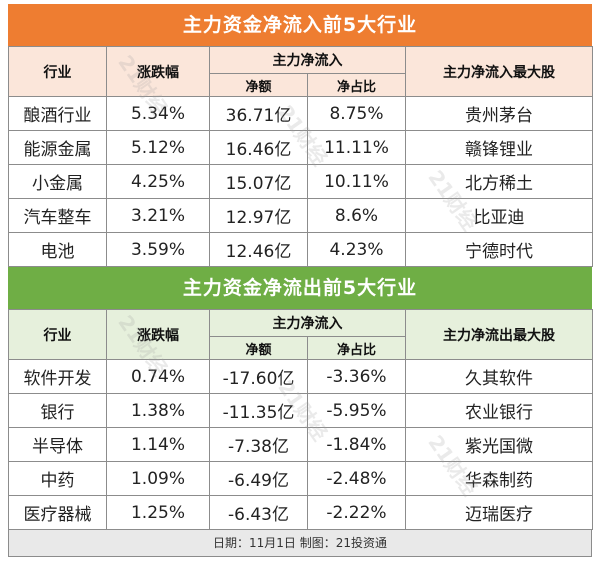 This screenshot has width=600, height=569. Describe the element at coordinates (356, 215) in the screenshot. I see `cell-ratio: 8.6%` at that location.